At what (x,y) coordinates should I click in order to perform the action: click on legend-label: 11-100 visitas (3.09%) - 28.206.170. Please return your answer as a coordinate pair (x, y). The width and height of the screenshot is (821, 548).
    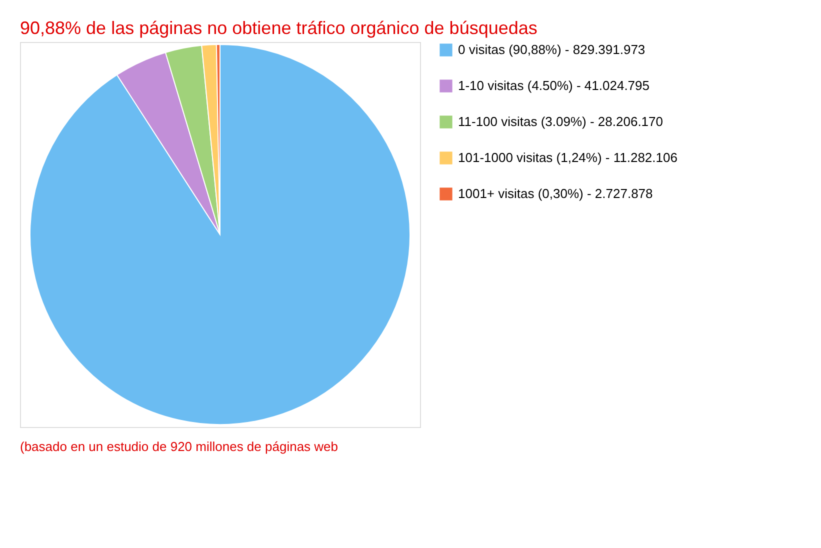
    Looking at the image, I should click on (560, 121).